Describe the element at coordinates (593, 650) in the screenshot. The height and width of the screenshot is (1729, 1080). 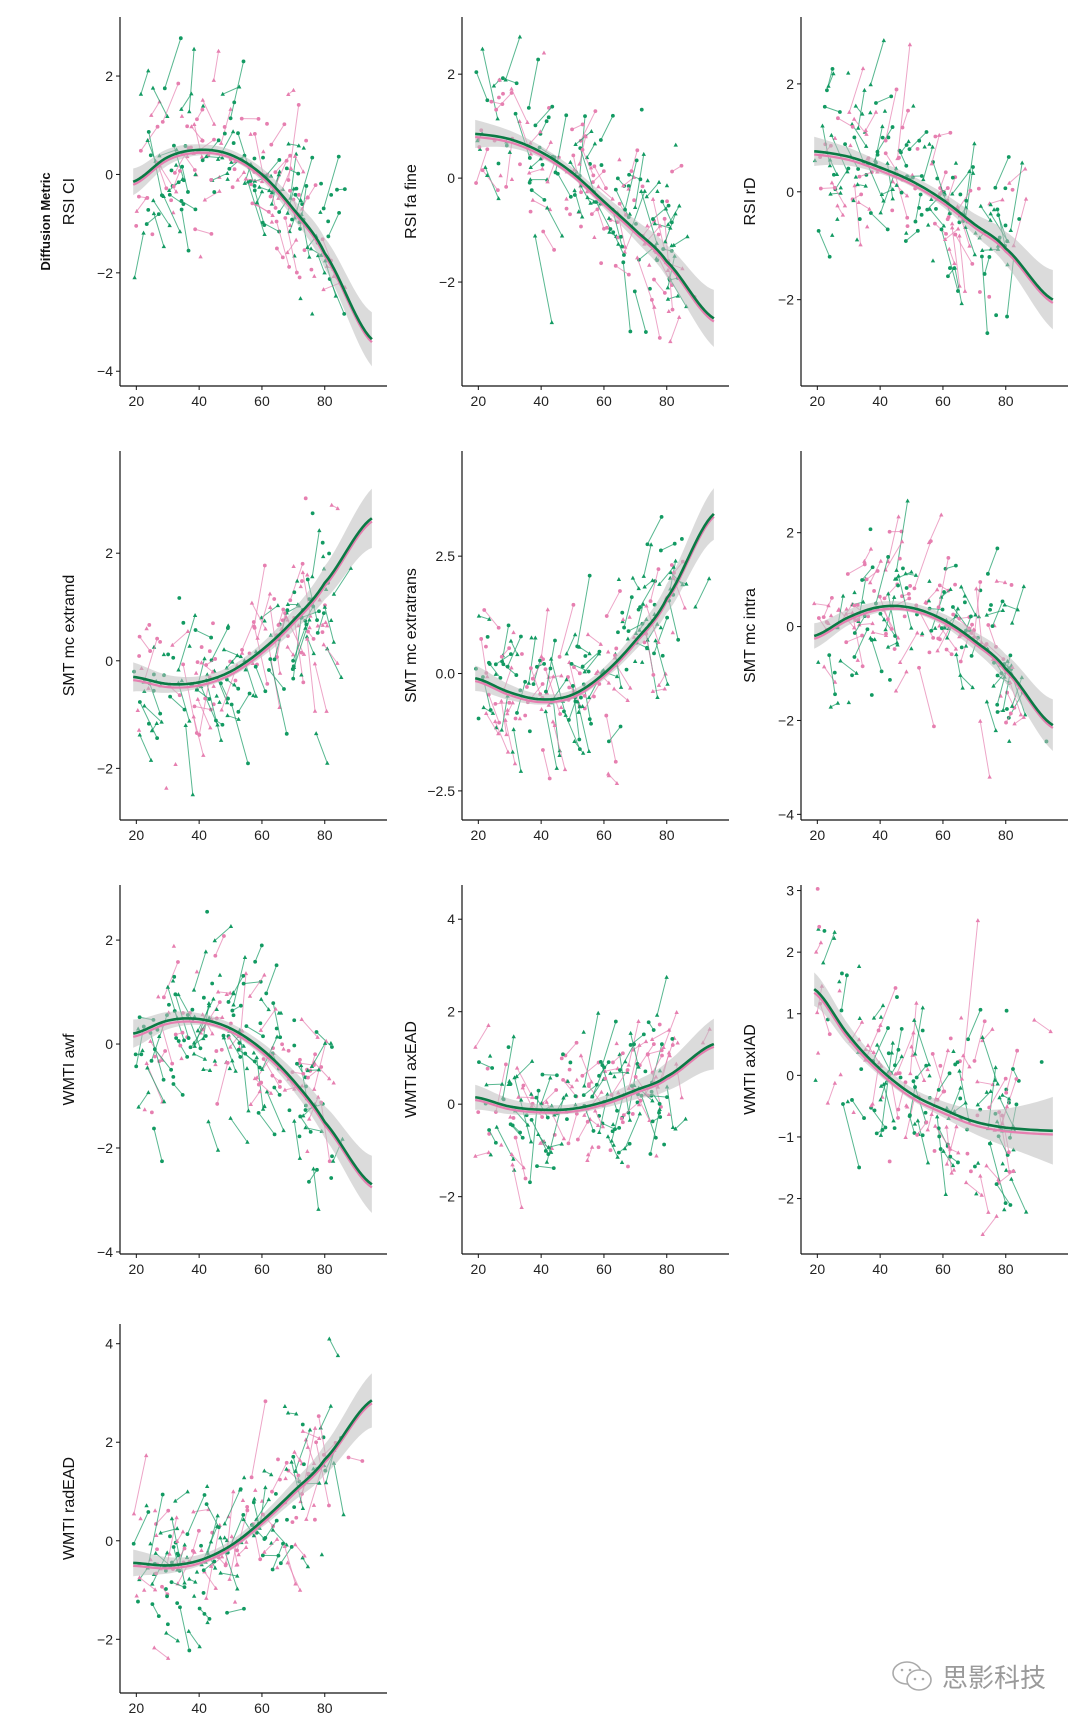
I see `scatter-points` at that location.